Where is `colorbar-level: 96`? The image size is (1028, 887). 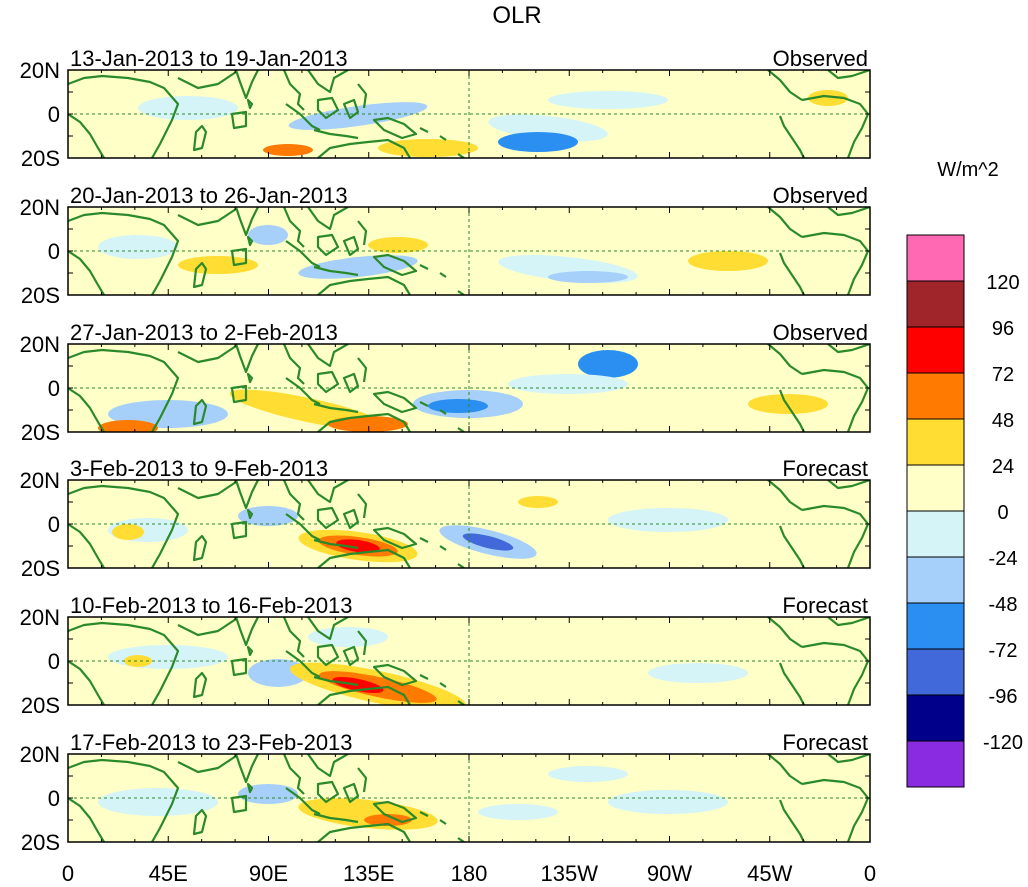 colorbar-level: 96 is located at coordinates (1003, 329).